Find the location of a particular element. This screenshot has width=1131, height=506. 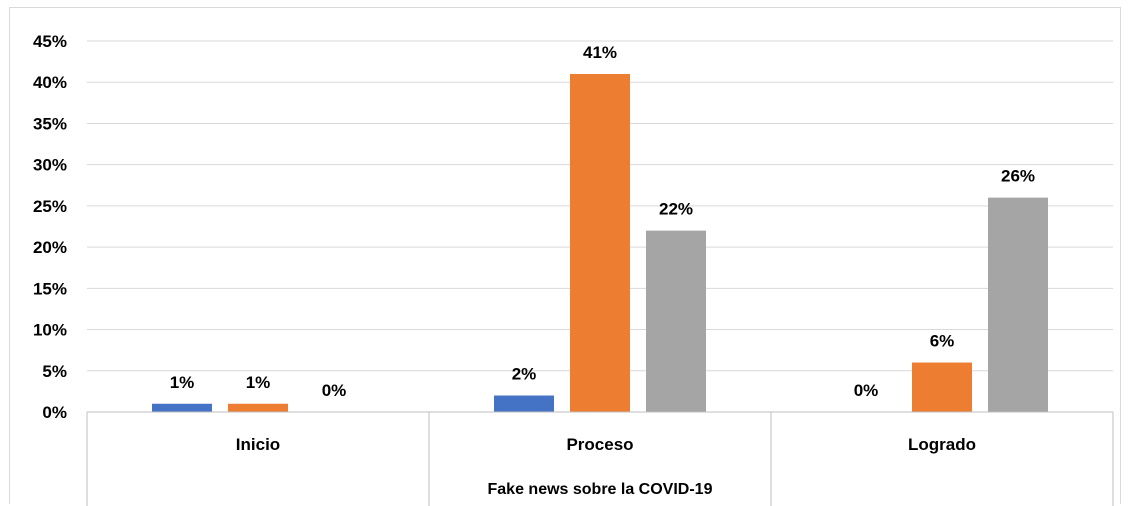

data-label: 2% is located at coordinates (524, 374).